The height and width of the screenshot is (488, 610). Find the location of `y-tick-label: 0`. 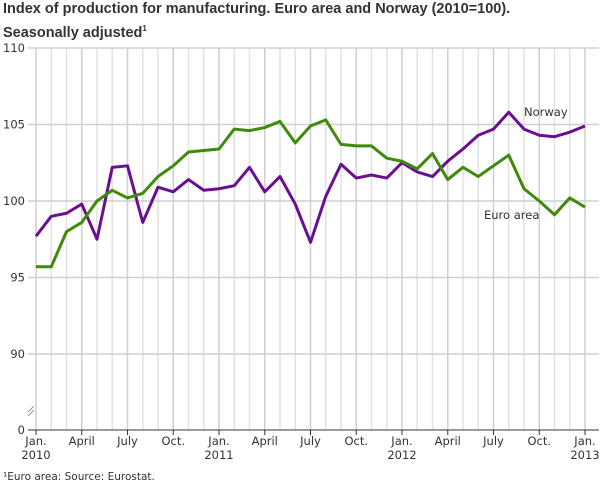

y-tick-label: 0 is located at coordinates (21, 430).